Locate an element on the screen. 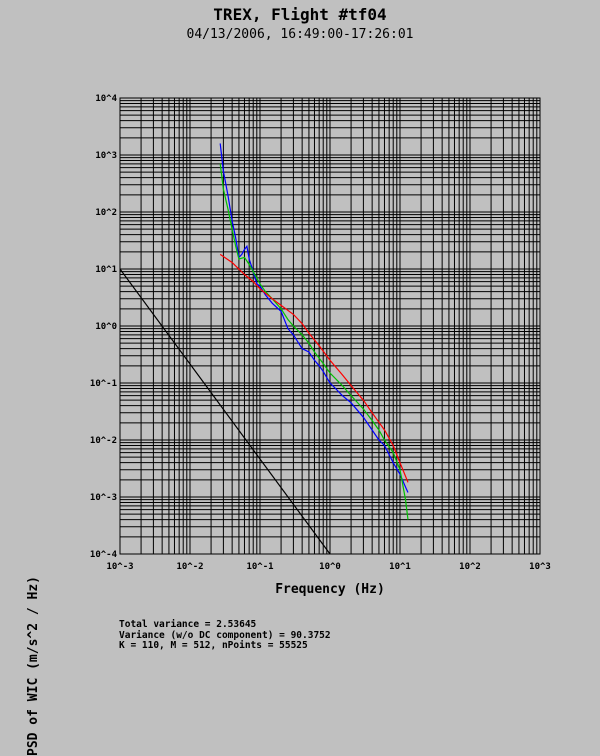 The image size is (600, 756). x-tick-label: 10^3 is located at coordinates (540, 567).